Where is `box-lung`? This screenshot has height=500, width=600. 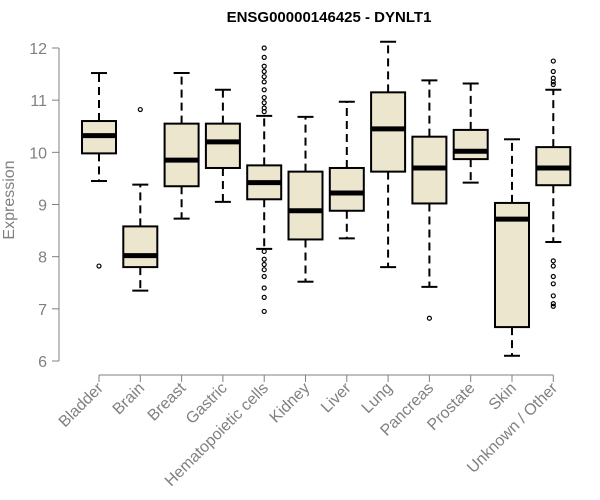 box-lung is located at coordinates (388, 154).